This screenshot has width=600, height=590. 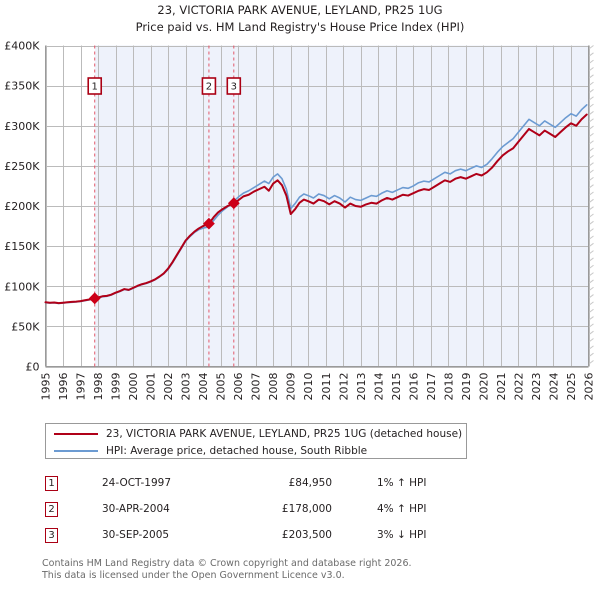 What do you see at coordinates (76, 450) in the screenshot?
I see `legend-swatch-hpi` at bounding box center [76, 450].